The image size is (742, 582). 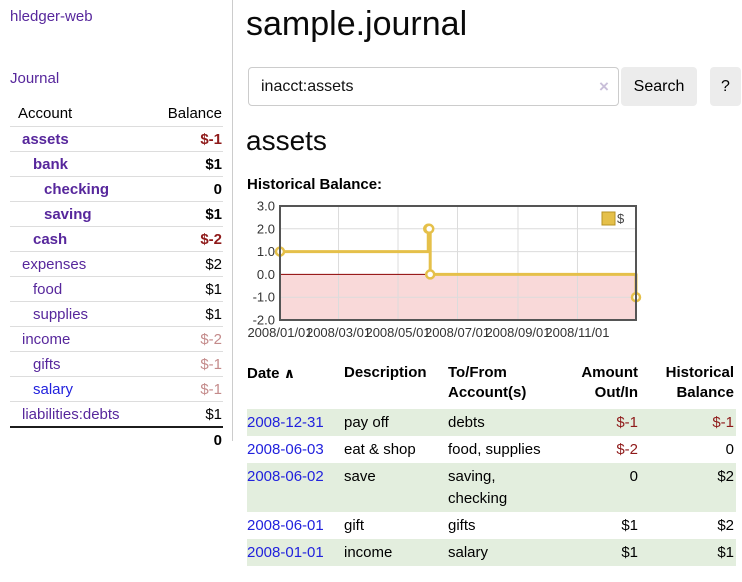 What do you see at coordinates (266, 206) in the screenshot?
I see `svg-text: 3.0` at bounding box center [266, 206].